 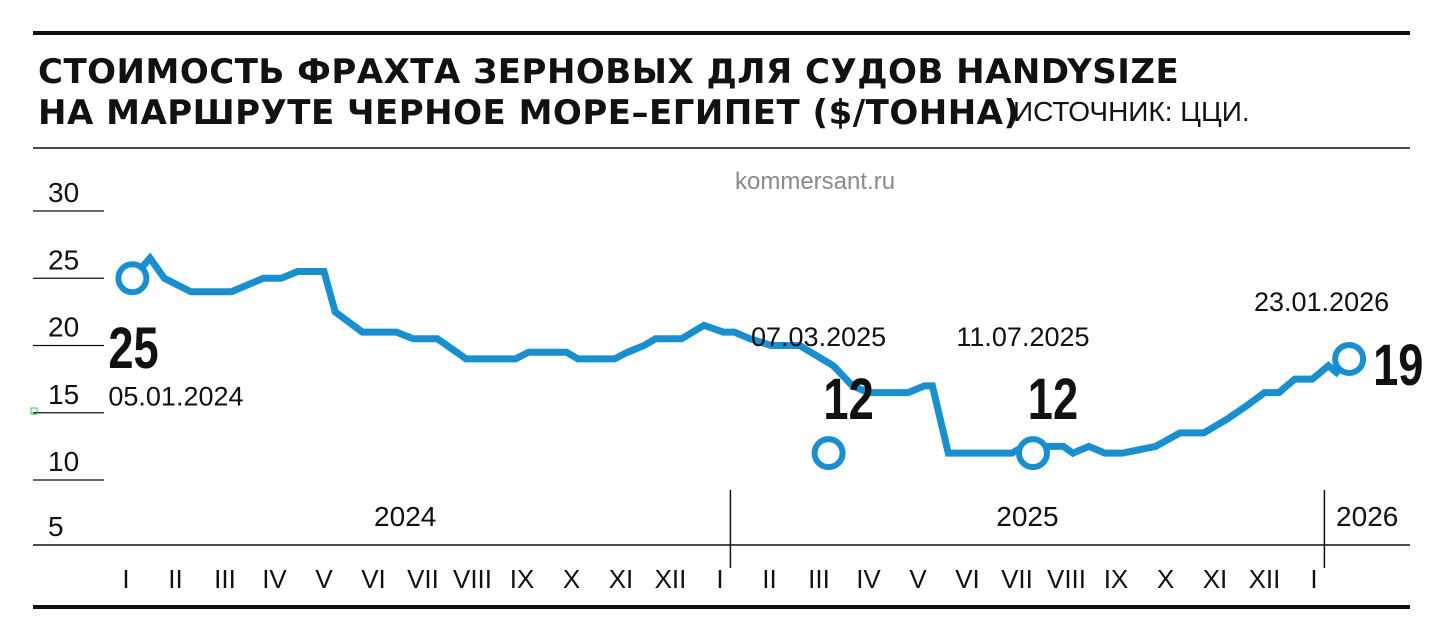 I want to click on date-annotation: 05.01.2024, so click(x=175, y=396).